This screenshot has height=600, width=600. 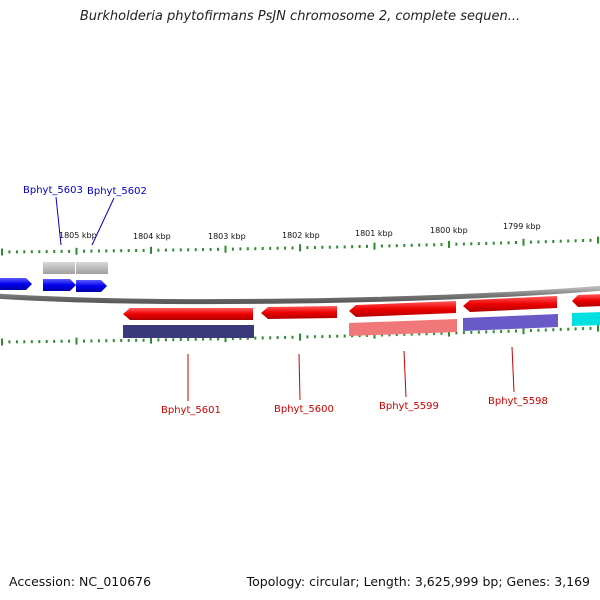 I want to click on scale-label: 1800 kbp, so click(x=449, y=230).